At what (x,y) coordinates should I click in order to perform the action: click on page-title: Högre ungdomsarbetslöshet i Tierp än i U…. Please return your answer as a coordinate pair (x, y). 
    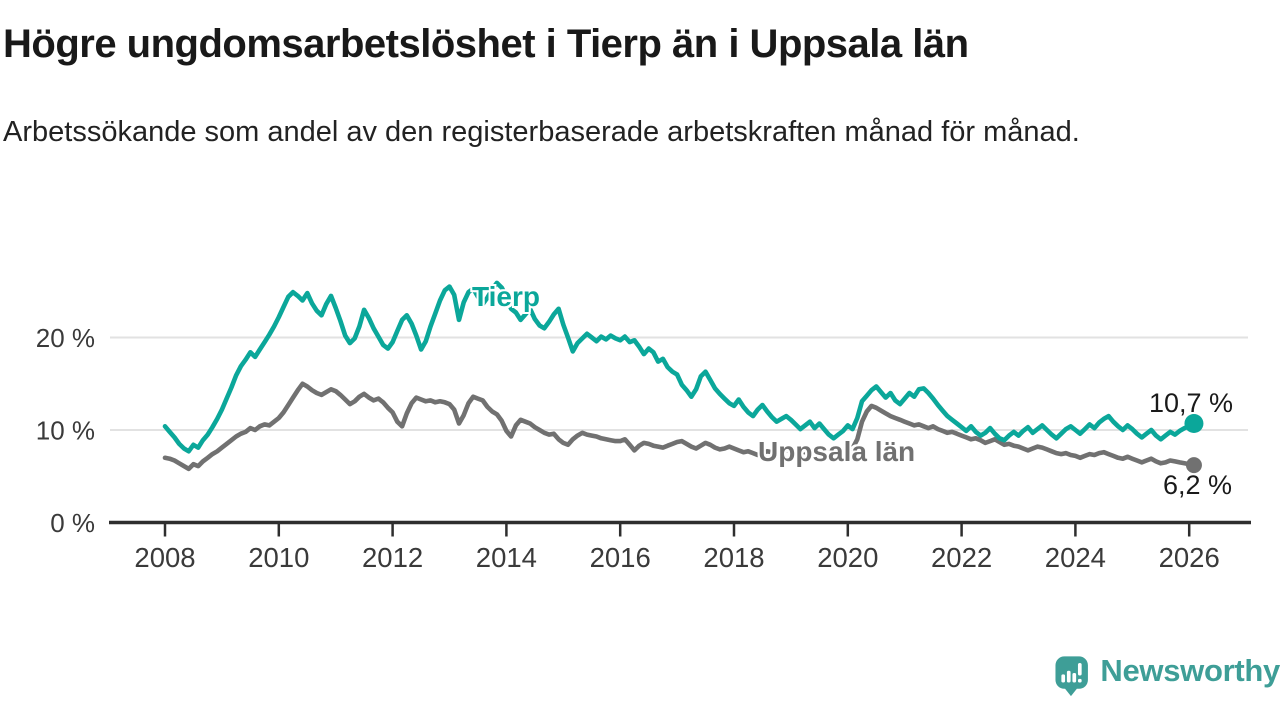
    Looking at the image, I should click on (486, 44).